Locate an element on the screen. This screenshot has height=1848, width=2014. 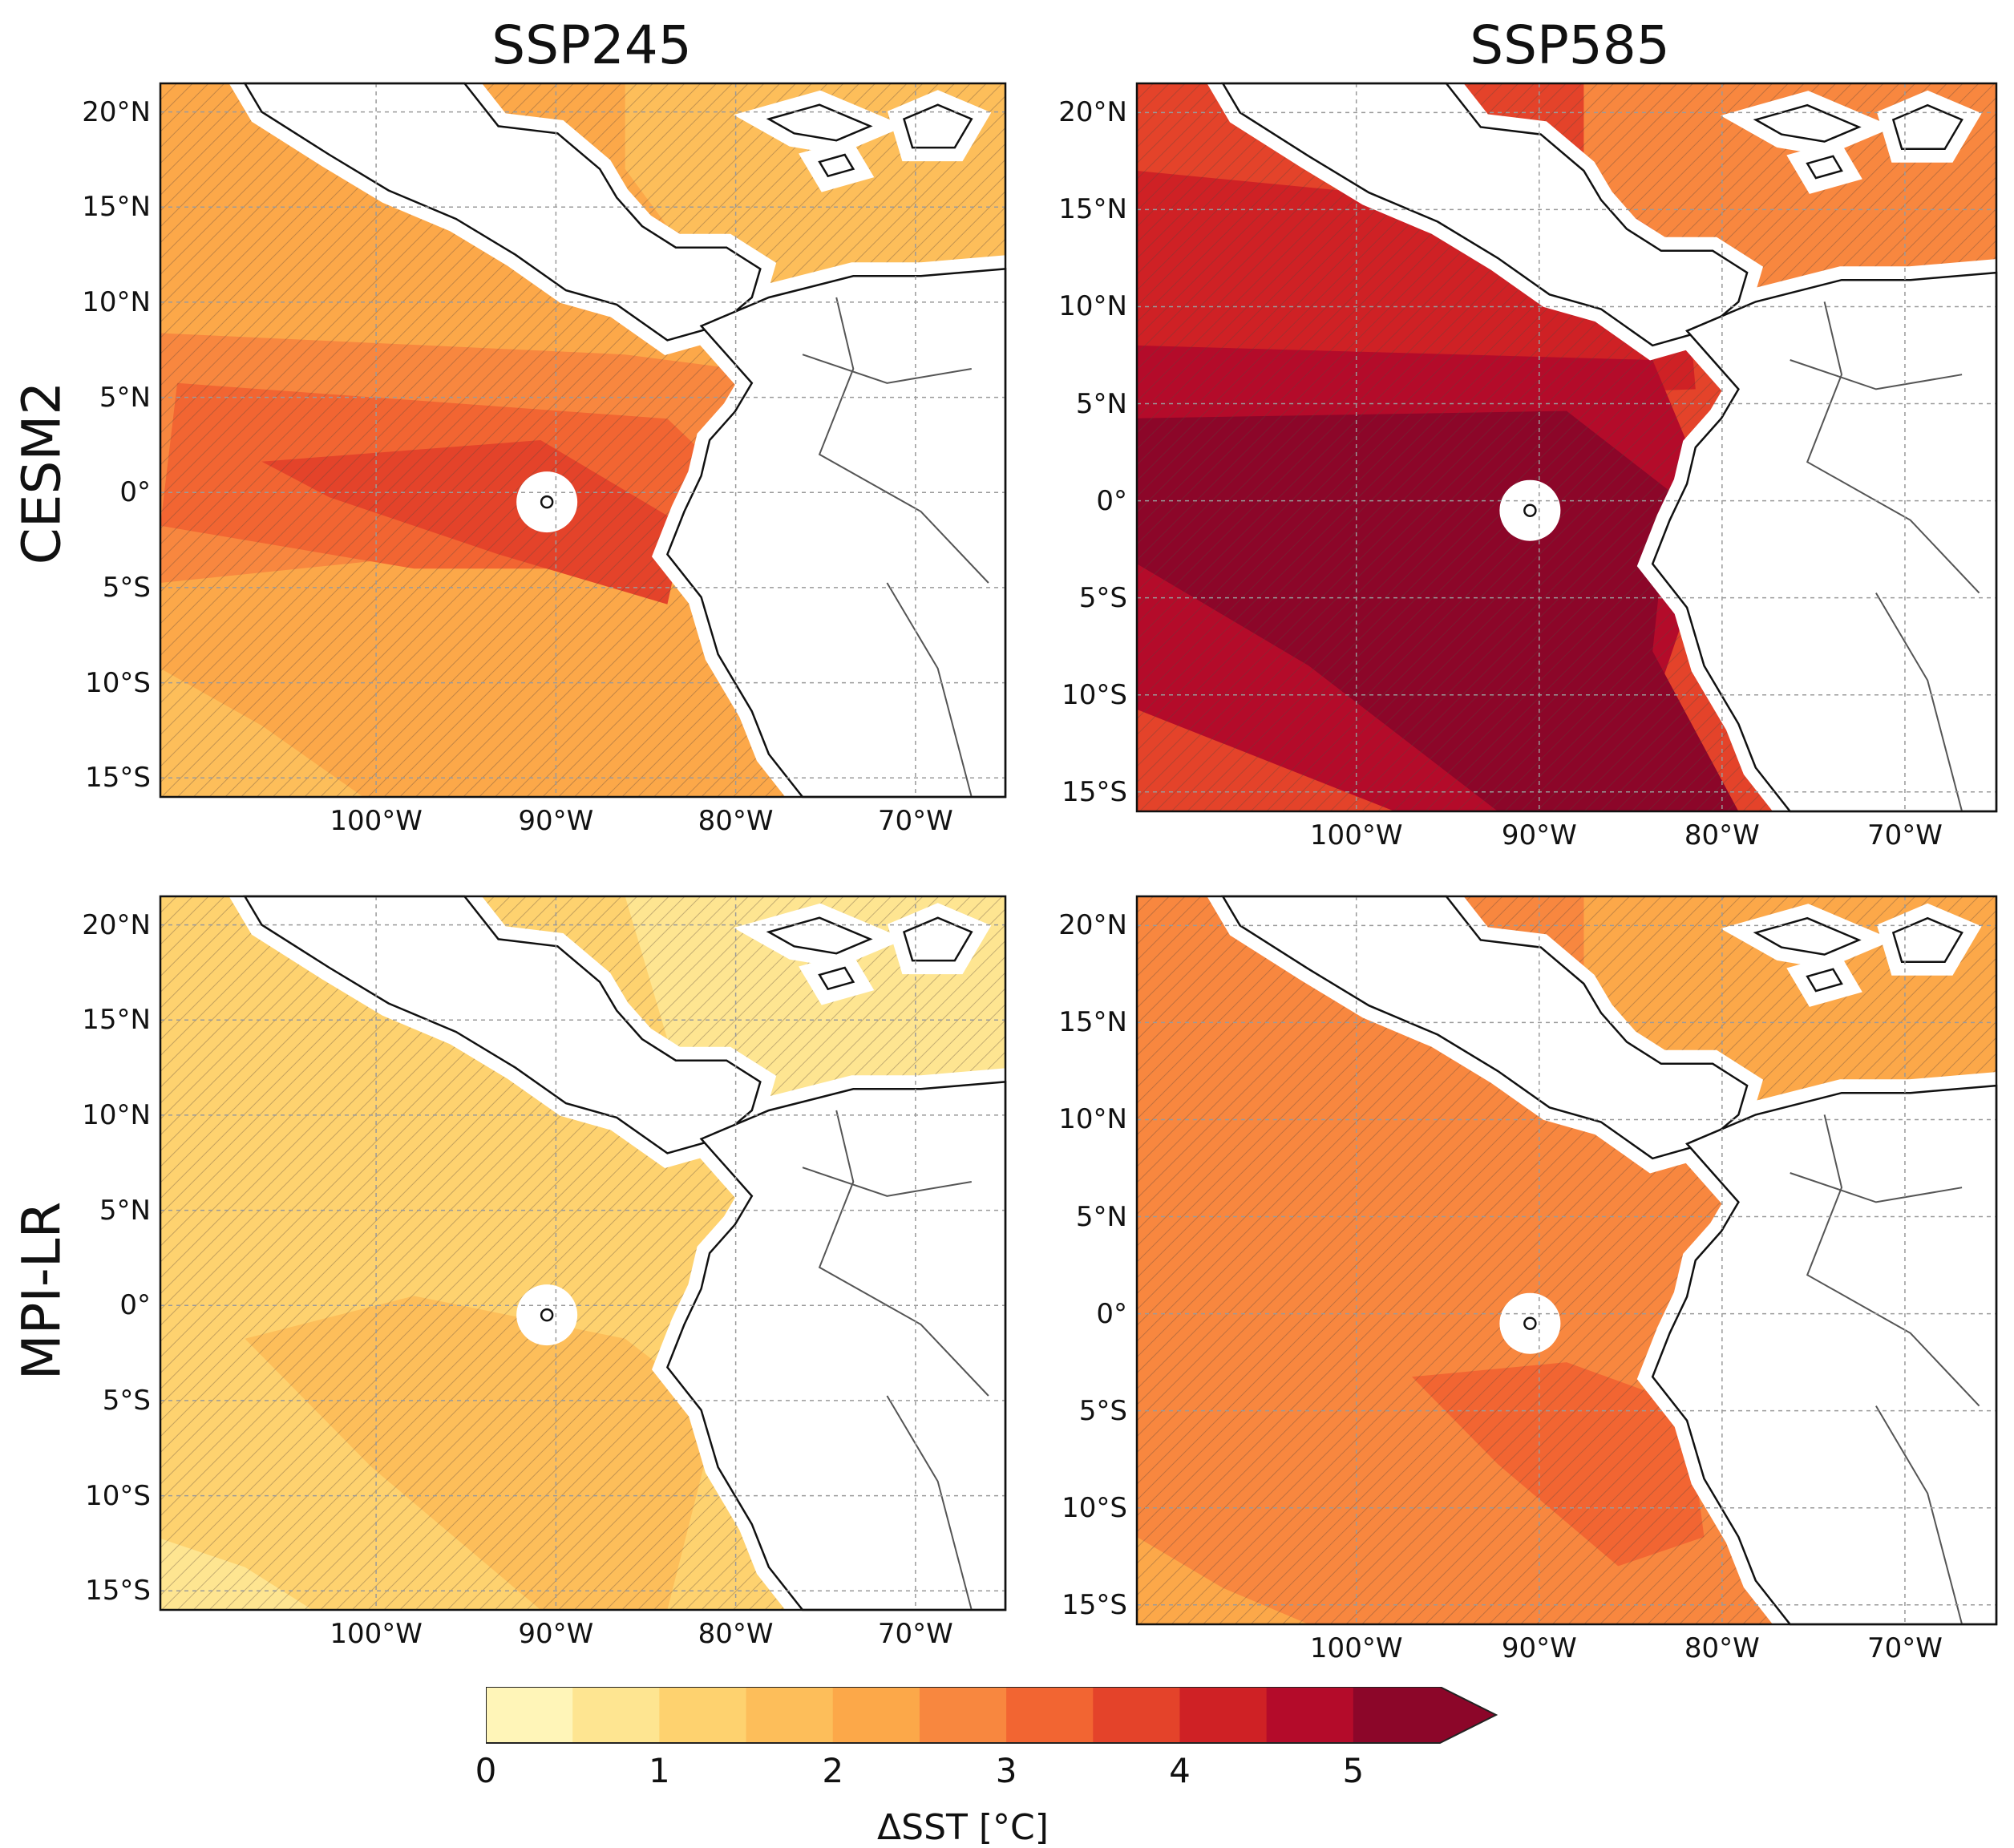
colorbar-outline is located at coordinates (991, 1715).